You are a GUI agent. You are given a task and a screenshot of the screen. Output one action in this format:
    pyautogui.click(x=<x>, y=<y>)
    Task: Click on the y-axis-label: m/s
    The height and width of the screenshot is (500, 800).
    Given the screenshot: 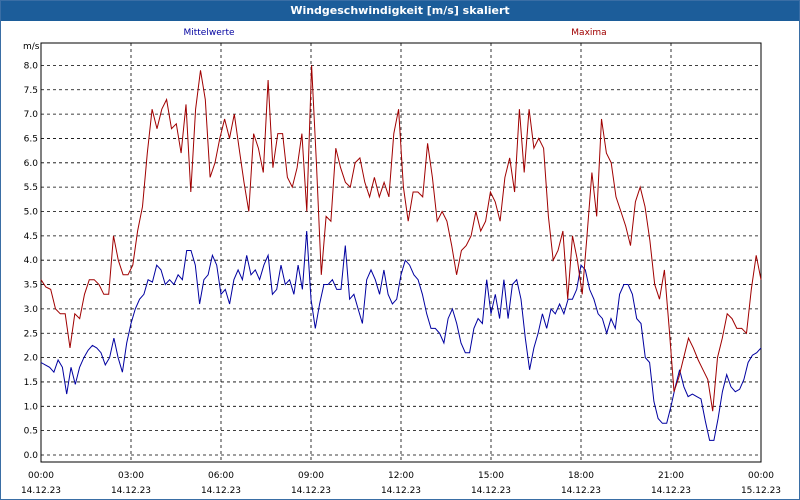 What is the action you would take?
    pyautogui.click(x=31, y=47)
    